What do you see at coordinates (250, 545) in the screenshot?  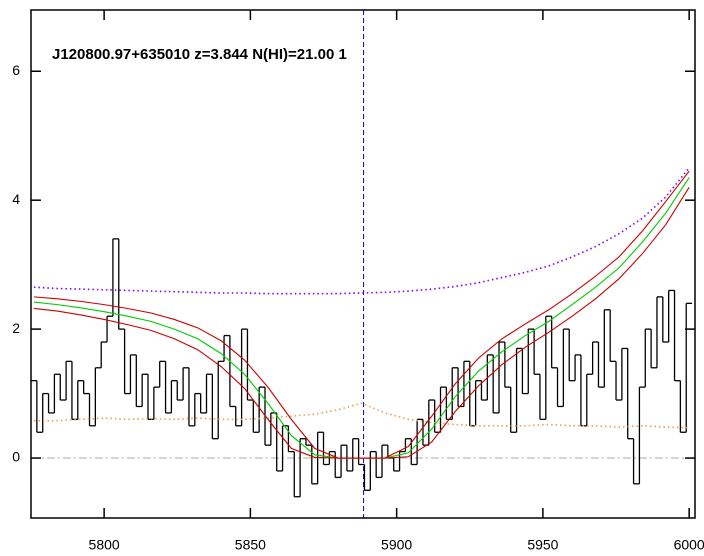 I see `x-tick-label: 5850` at bounding box center [250, 545].